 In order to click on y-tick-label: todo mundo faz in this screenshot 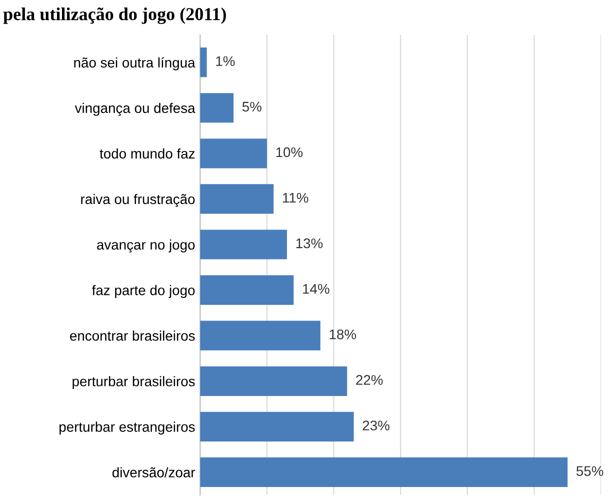, I will do `click(147, 153)`.